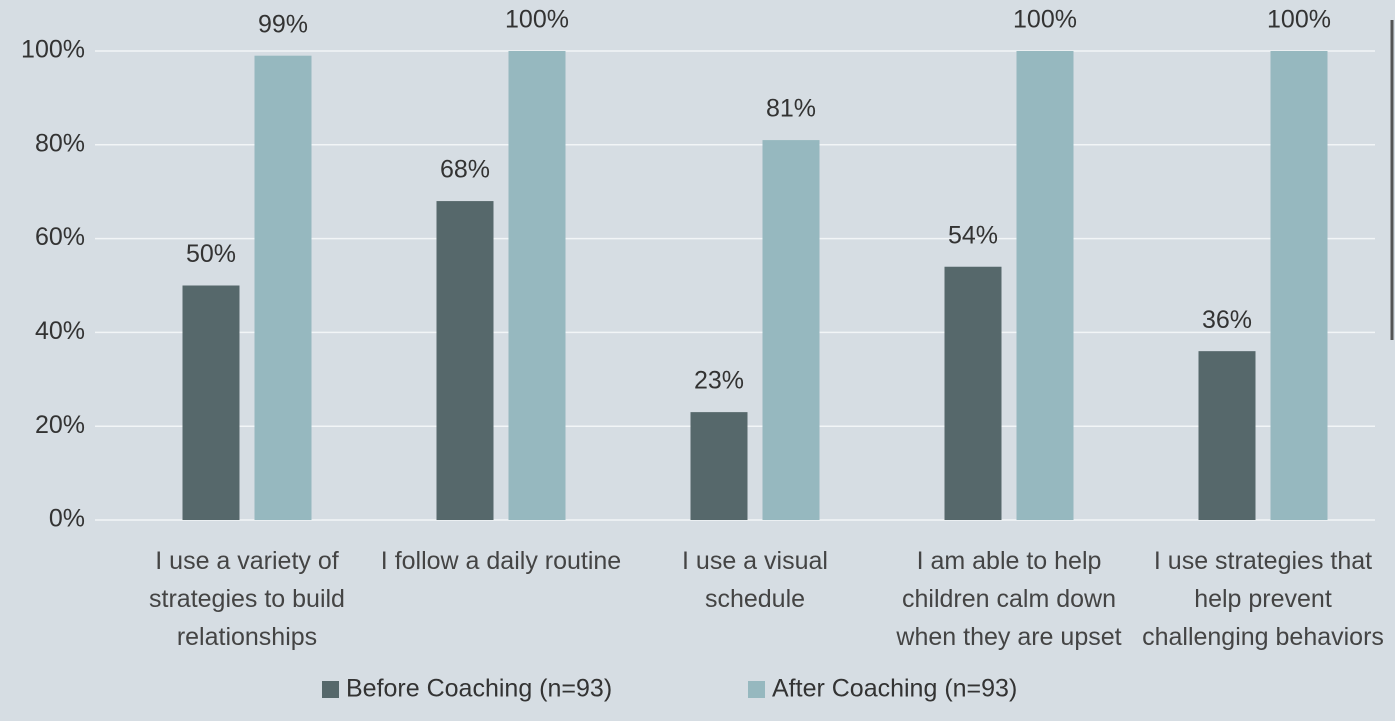 Image resolution: width=1395 pixels, height=721 pixels. What do you see at coordinates (67, 519) in the screenshot?
I see `y-tick-label: 0%` at bounding box center [67, 519].